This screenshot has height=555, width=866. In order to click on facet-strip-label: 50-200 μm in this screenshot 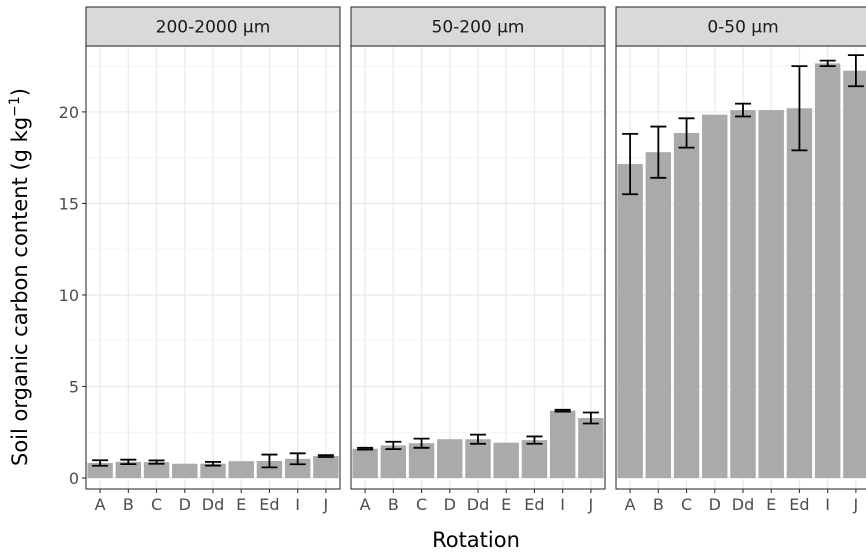, I will do `click(478, 28)`.